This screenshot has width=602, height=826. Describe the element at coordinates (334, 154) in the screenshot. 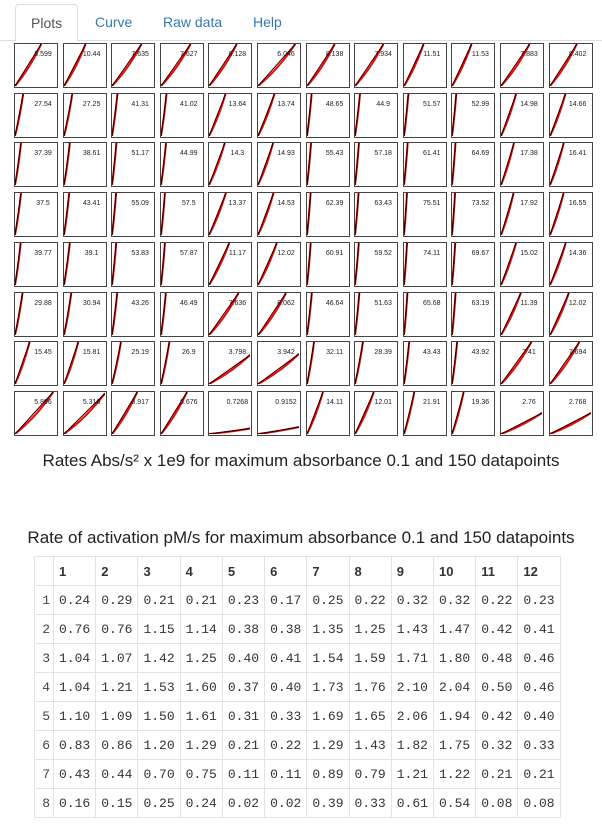

I see `rate-label: 55.43` at that location.